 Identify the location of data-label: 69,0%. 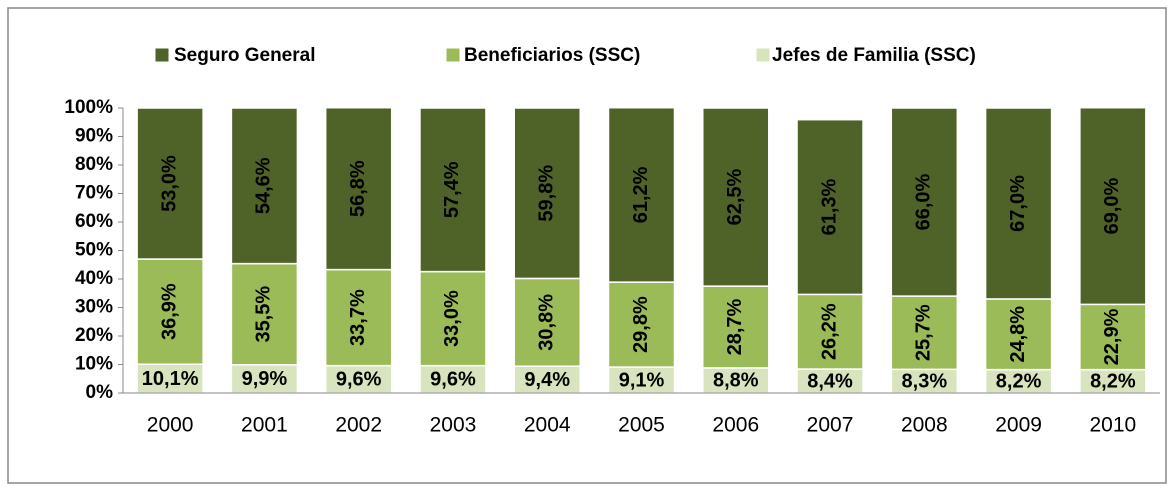
(1112, 205).